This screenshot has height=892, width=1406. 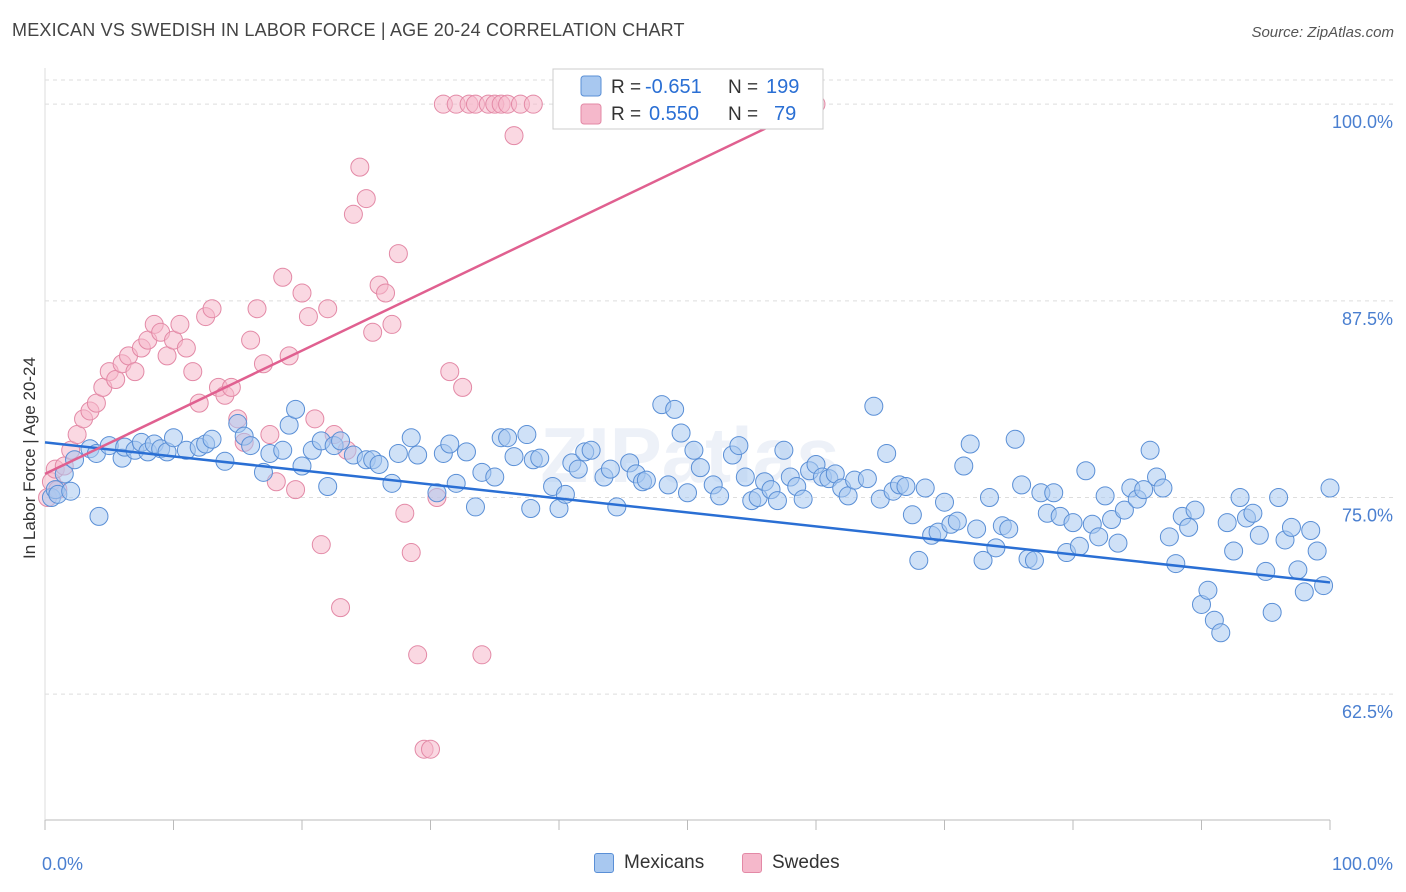 What do you see at coordinates (673, 87) in the screenshot?
I see `legend-r-value-mexicans: -0.651` at bounding box center [673, 87].